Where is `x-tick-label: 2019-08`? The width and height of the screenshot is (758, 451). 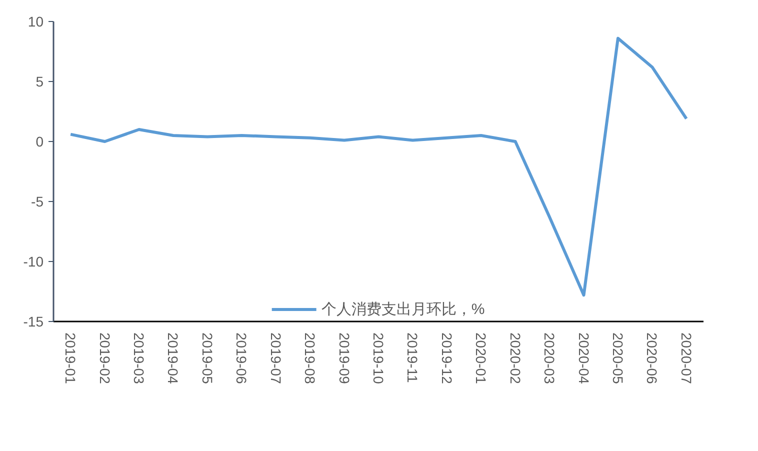 x-tick-label: 2019-08 is located at coordinates (310, 358).